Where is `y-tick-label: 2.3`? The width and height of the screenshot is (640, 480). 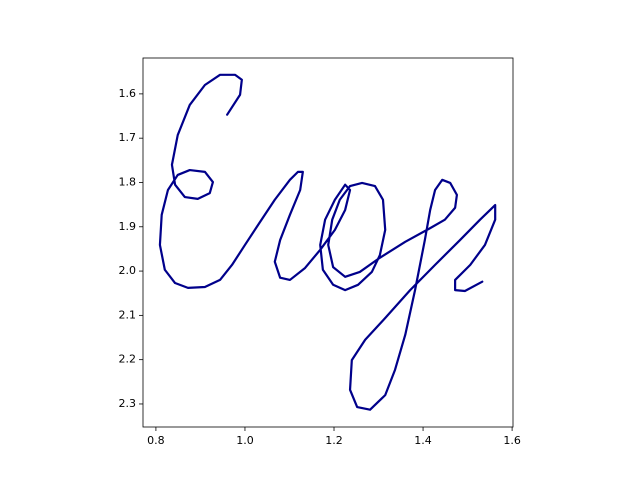 y-tick-label: 2.3 is located at coordinates (128, 403).